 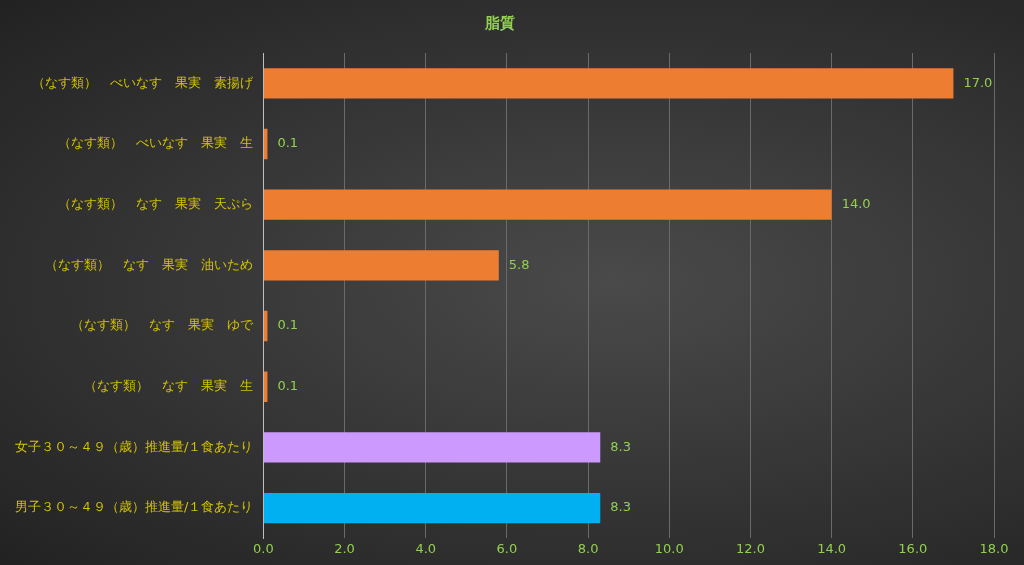 I want to click on data-label: 17.0, so click(x=978, y=82).